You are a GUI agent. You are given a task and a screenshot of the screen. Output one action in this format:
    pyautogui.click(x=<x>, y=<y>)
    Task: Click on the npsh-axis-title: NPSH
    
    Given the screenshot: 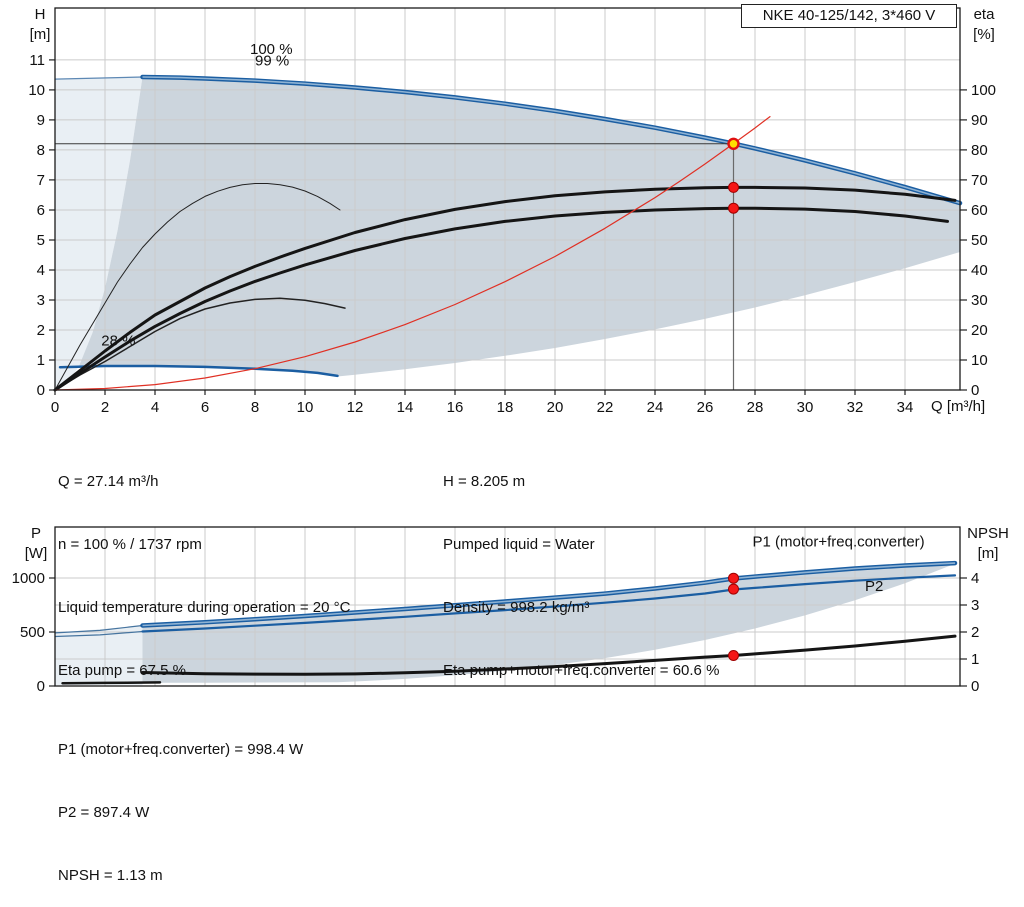 What is the action you would take?
    pyautogui.click(x=988, y=533)
    